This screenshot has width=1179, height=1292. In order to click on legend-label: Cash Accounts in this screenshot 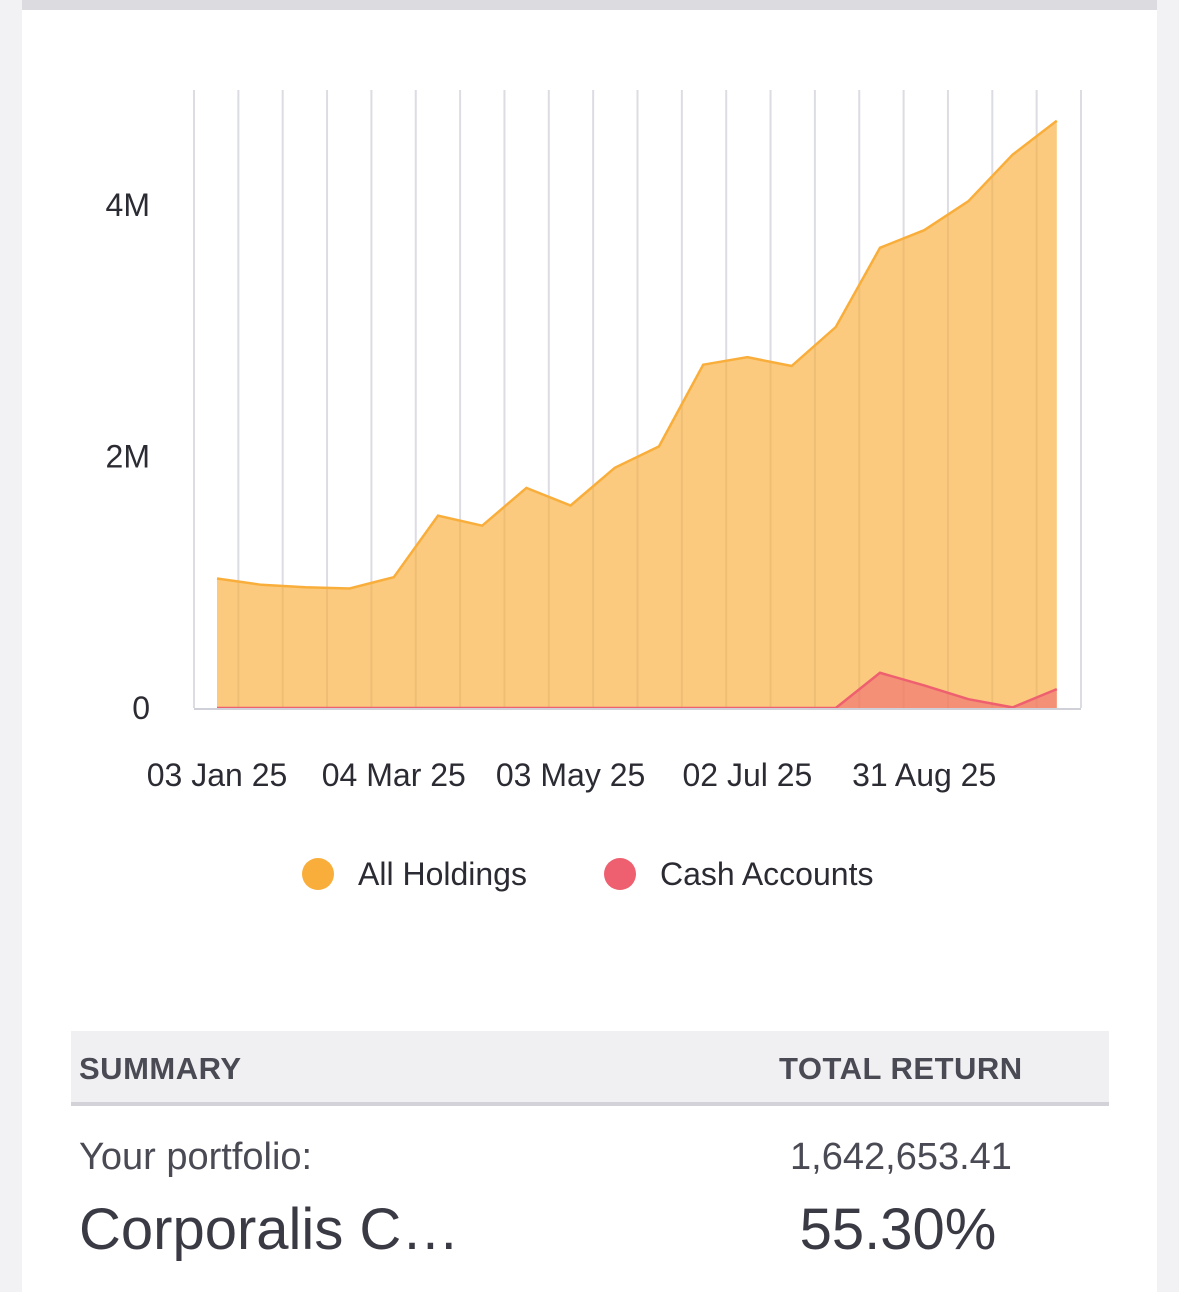, I will do `click(767, 873)`.